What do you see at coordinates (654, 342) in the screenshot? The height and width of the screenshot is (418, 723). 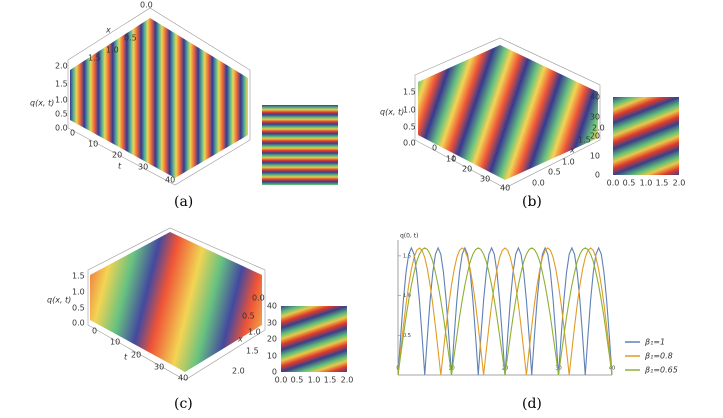 I see `legend-label: β₁=1` at bounding box center [654, 342].